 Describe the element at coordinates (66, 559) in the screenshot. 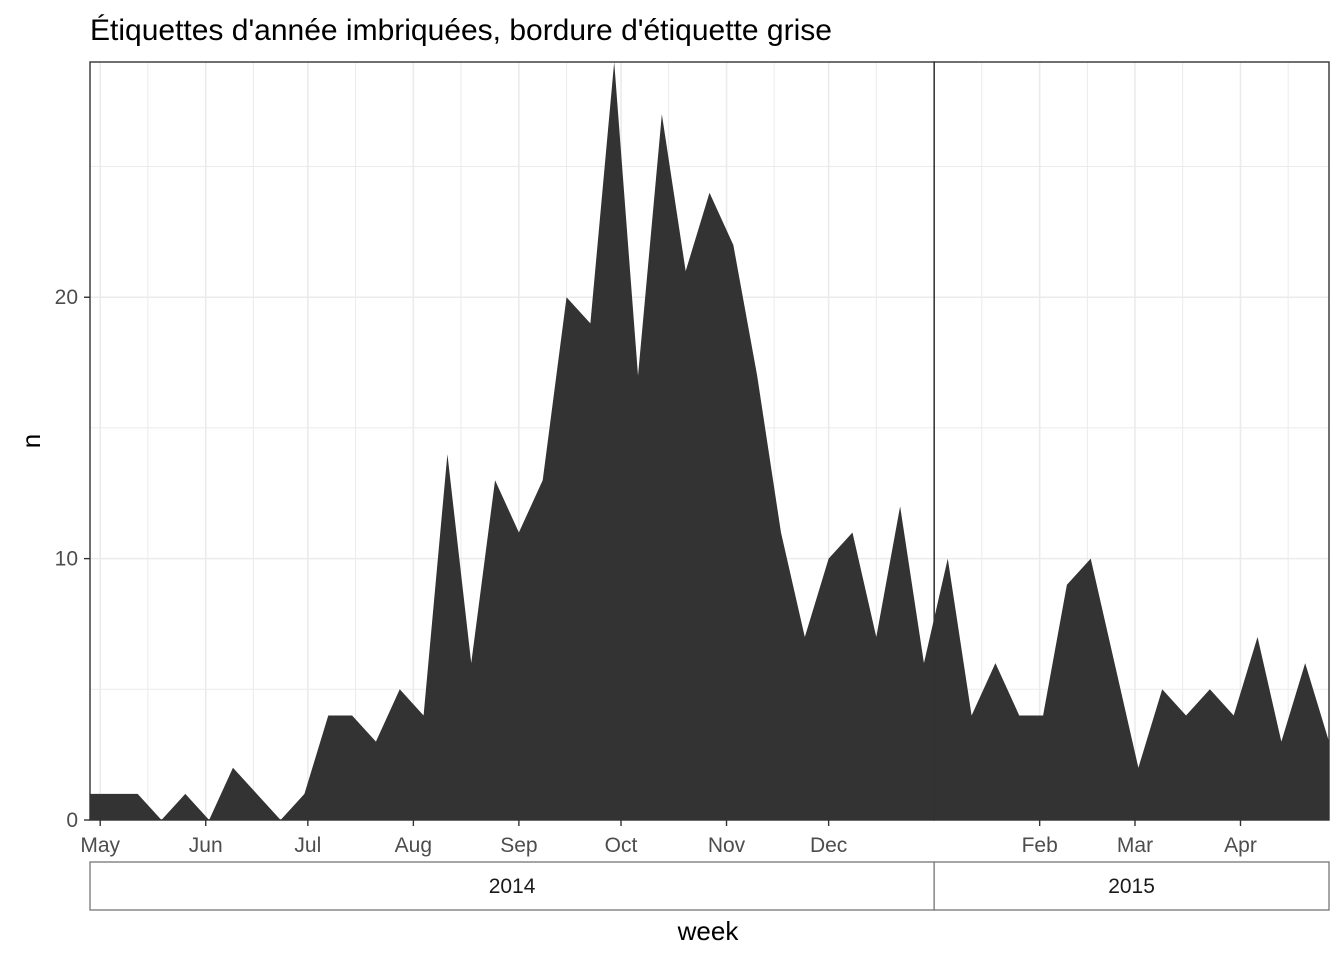

I see `y-tick-label: 10` at that location.